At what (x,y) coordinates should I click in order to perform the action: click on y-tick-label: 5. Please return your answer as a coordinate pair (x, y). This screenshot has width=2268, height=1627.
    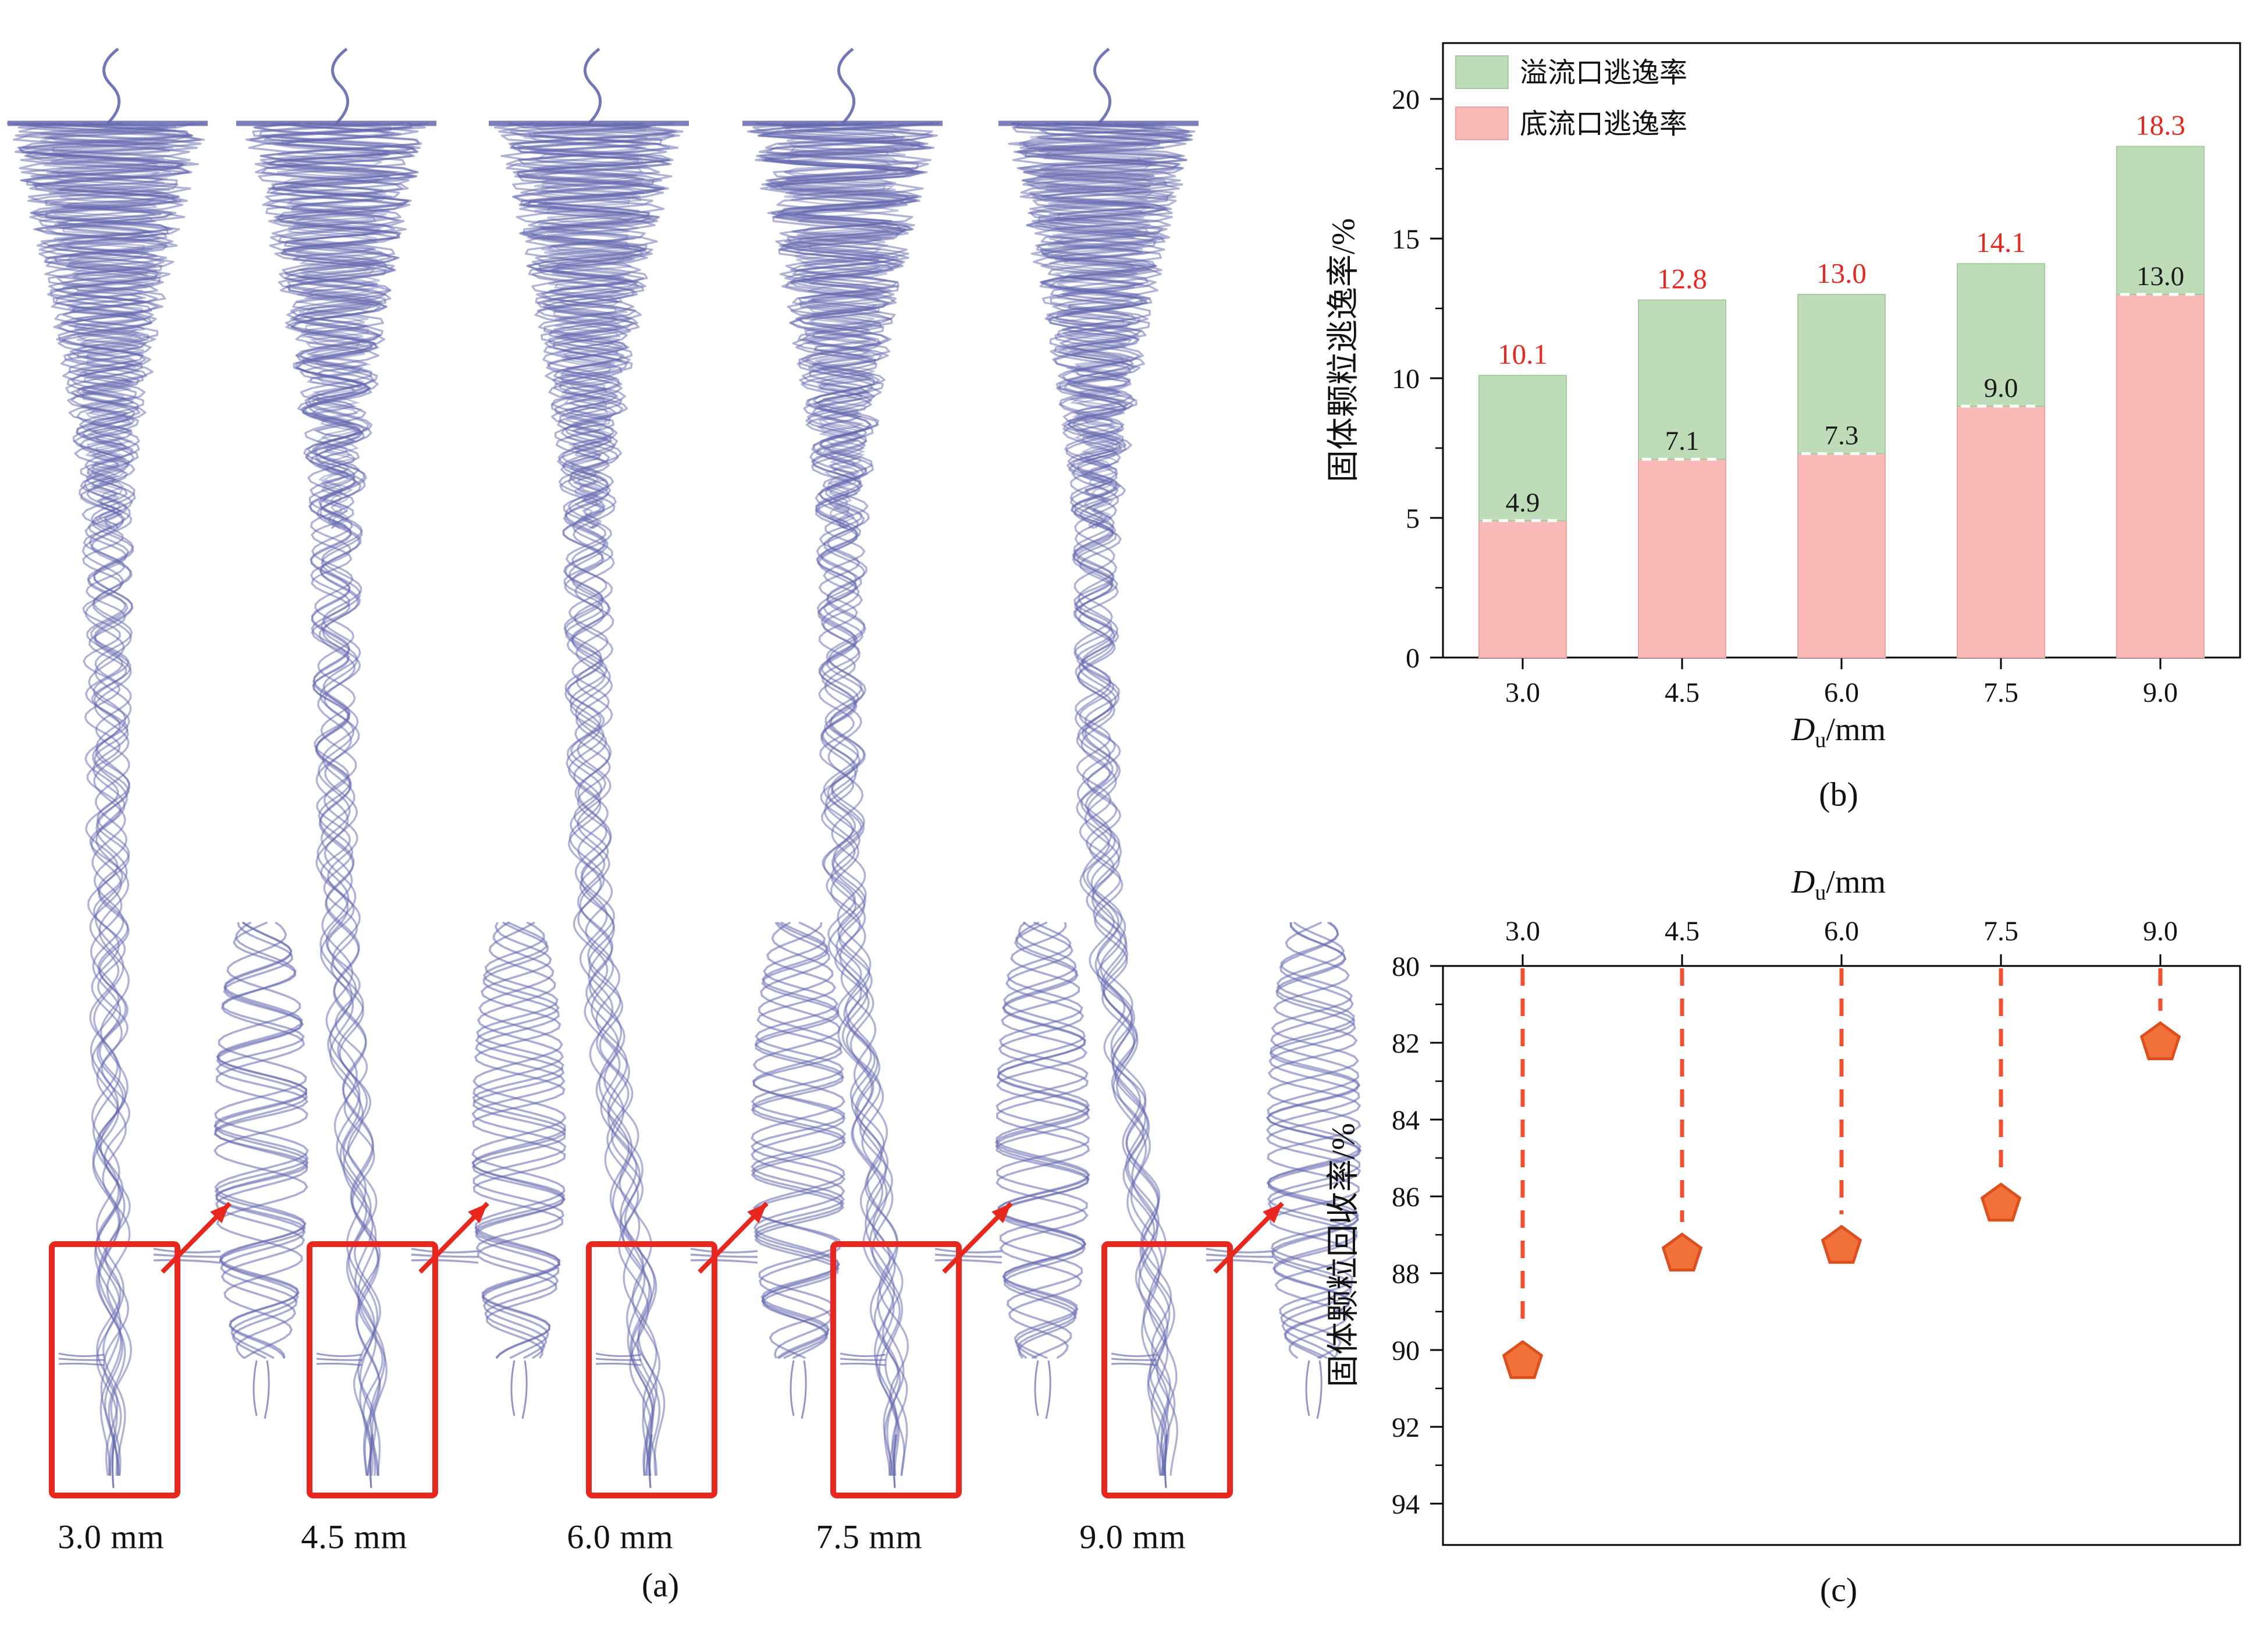
    Looking at the image, I should click on (1413, 518).